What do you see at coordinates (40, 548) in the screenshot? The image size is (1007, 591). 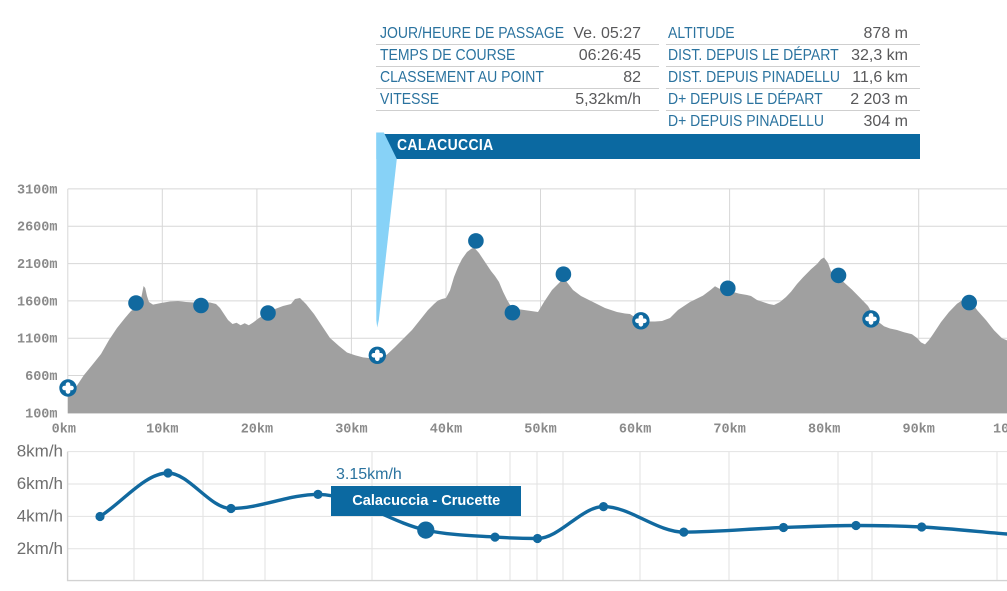 I see `svg-text: 2km/h` at bounding box center [40, 548].